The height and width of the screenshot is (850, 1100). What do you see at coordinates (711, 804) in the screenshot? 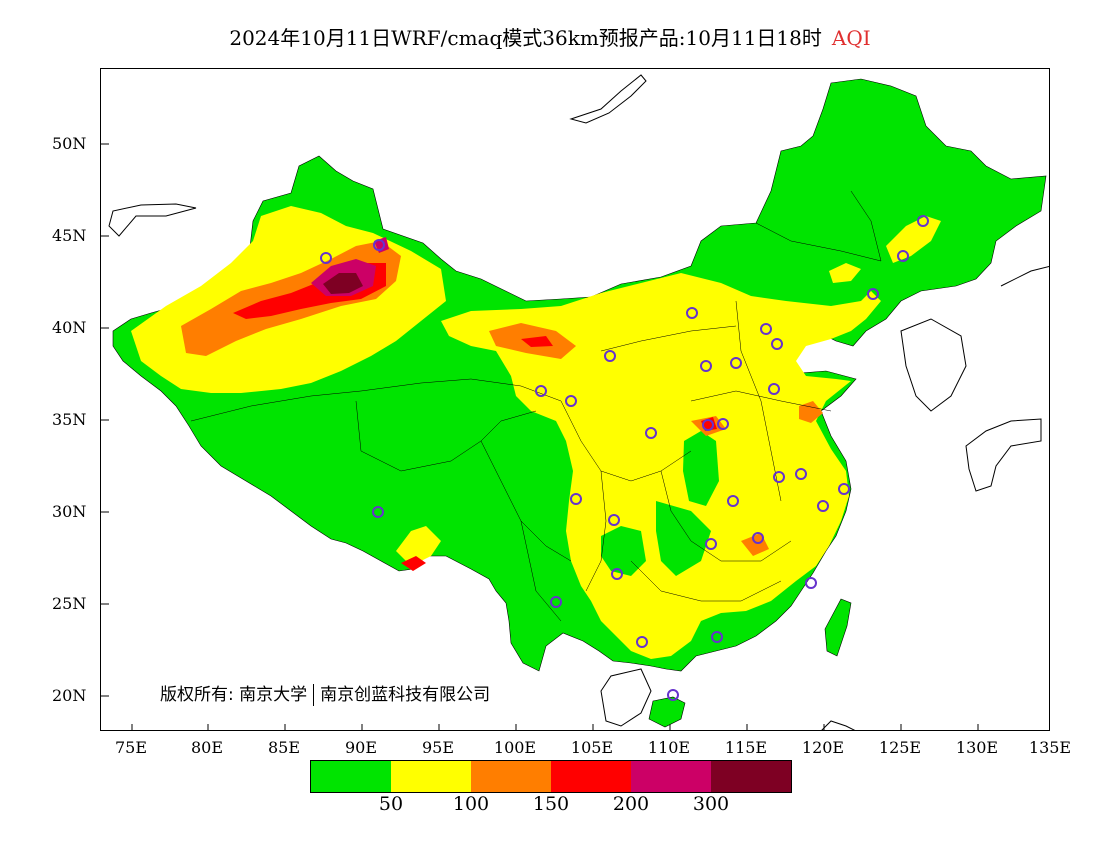
I see `legend-label-300: 300` at bounding box center [711, 804].